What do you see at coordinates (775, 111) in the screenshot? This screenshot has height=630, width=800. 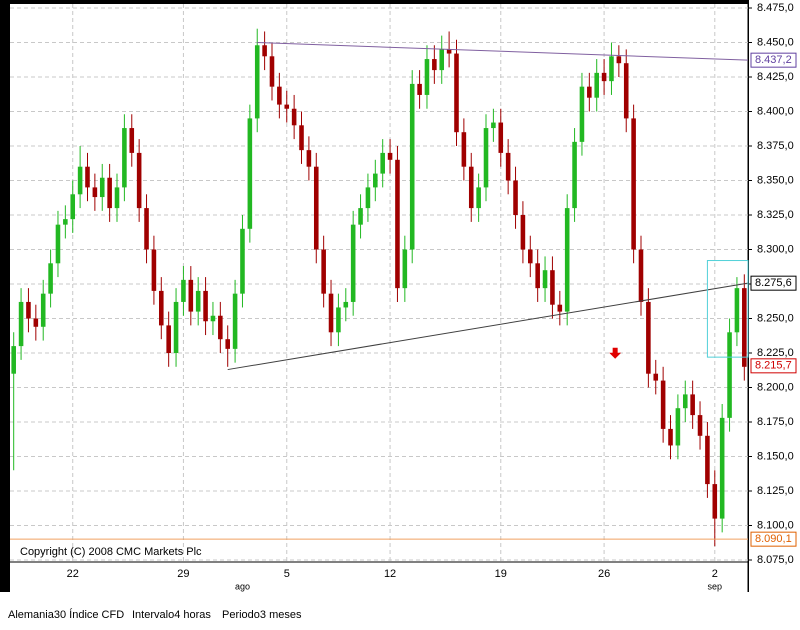 I see `y-tick-label: 8.400,0` at bounding box center [775, 111].